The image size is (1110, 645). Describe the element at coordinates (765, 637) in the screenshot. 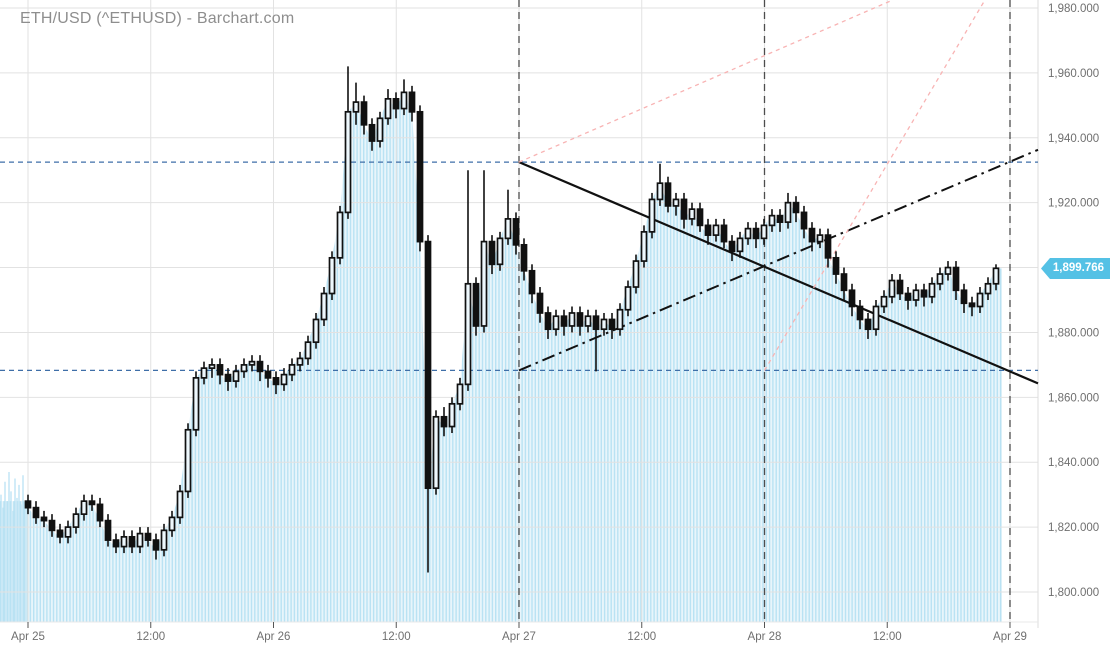

I see `x-axis-label: Apr 28` at that location.